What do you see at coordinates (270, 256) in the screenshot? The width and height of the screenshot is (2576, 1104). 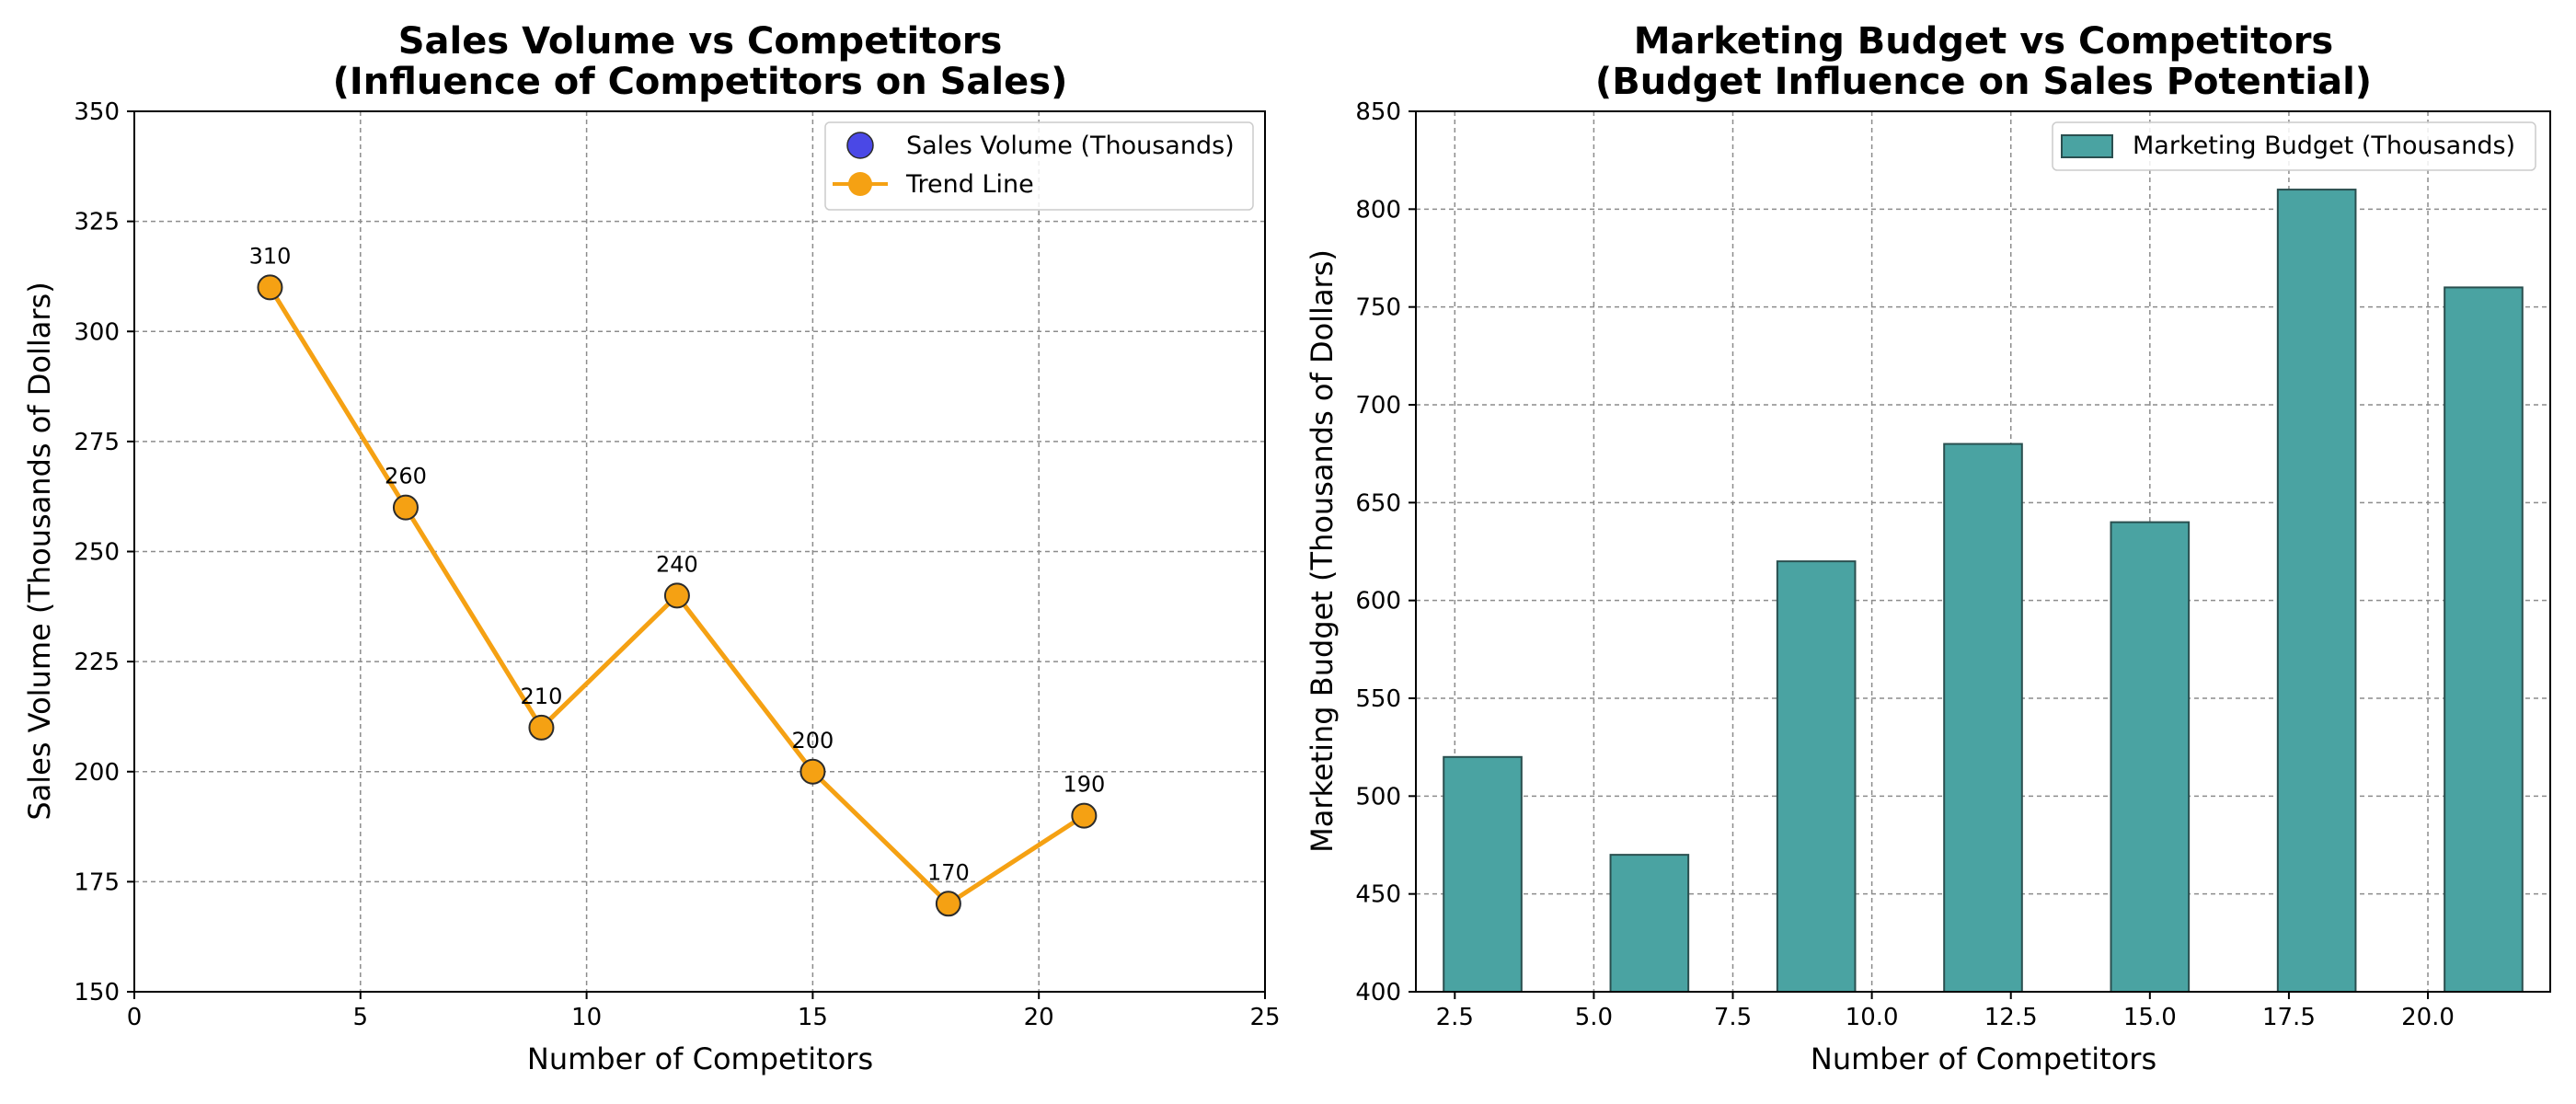 I see `sales-data-label: 310` at bounding box center [270, 256].